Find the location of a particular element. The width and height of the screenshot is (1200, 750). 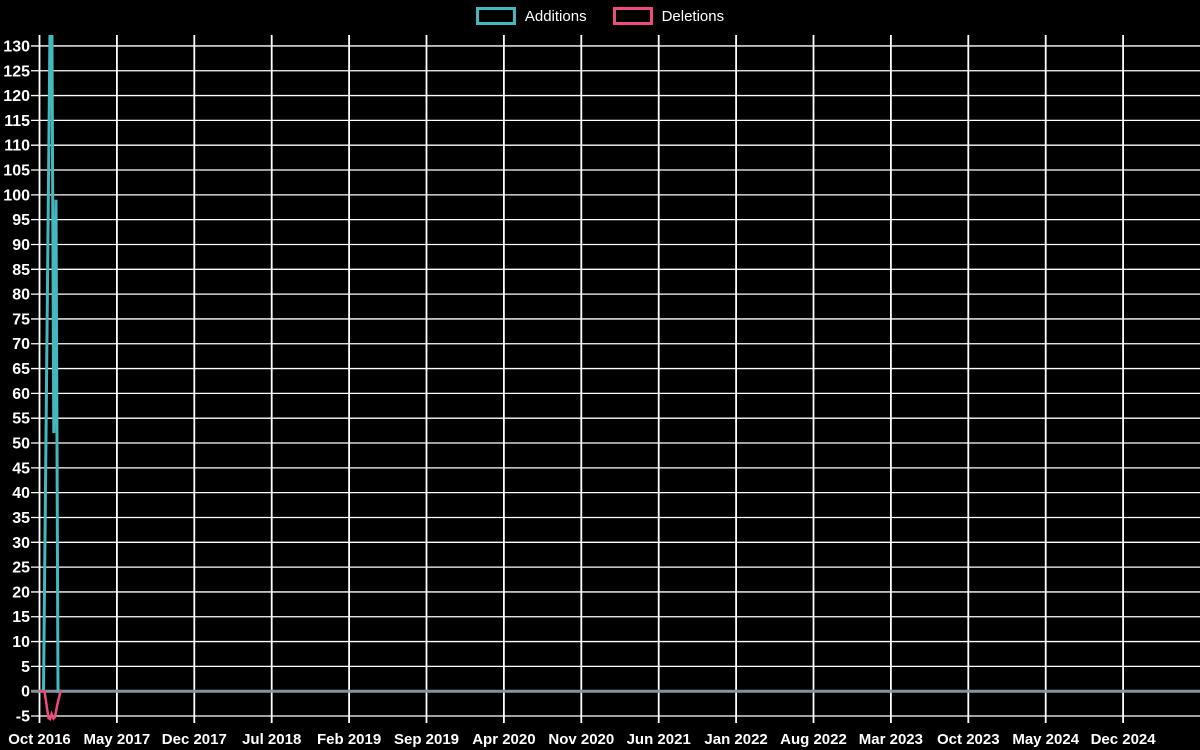

deletions-swatch-icon is located at coordinates (632, 16).